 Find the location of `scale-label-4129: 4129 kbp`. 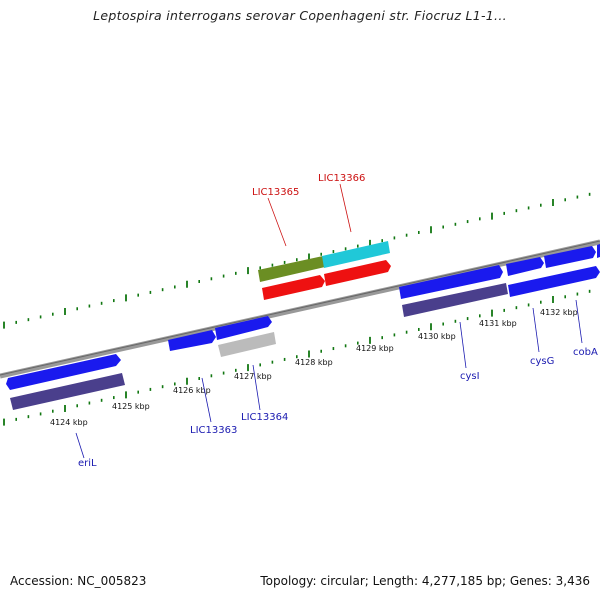

scale-label-4129: 4129 kbp is located at coordinates (375, 348).